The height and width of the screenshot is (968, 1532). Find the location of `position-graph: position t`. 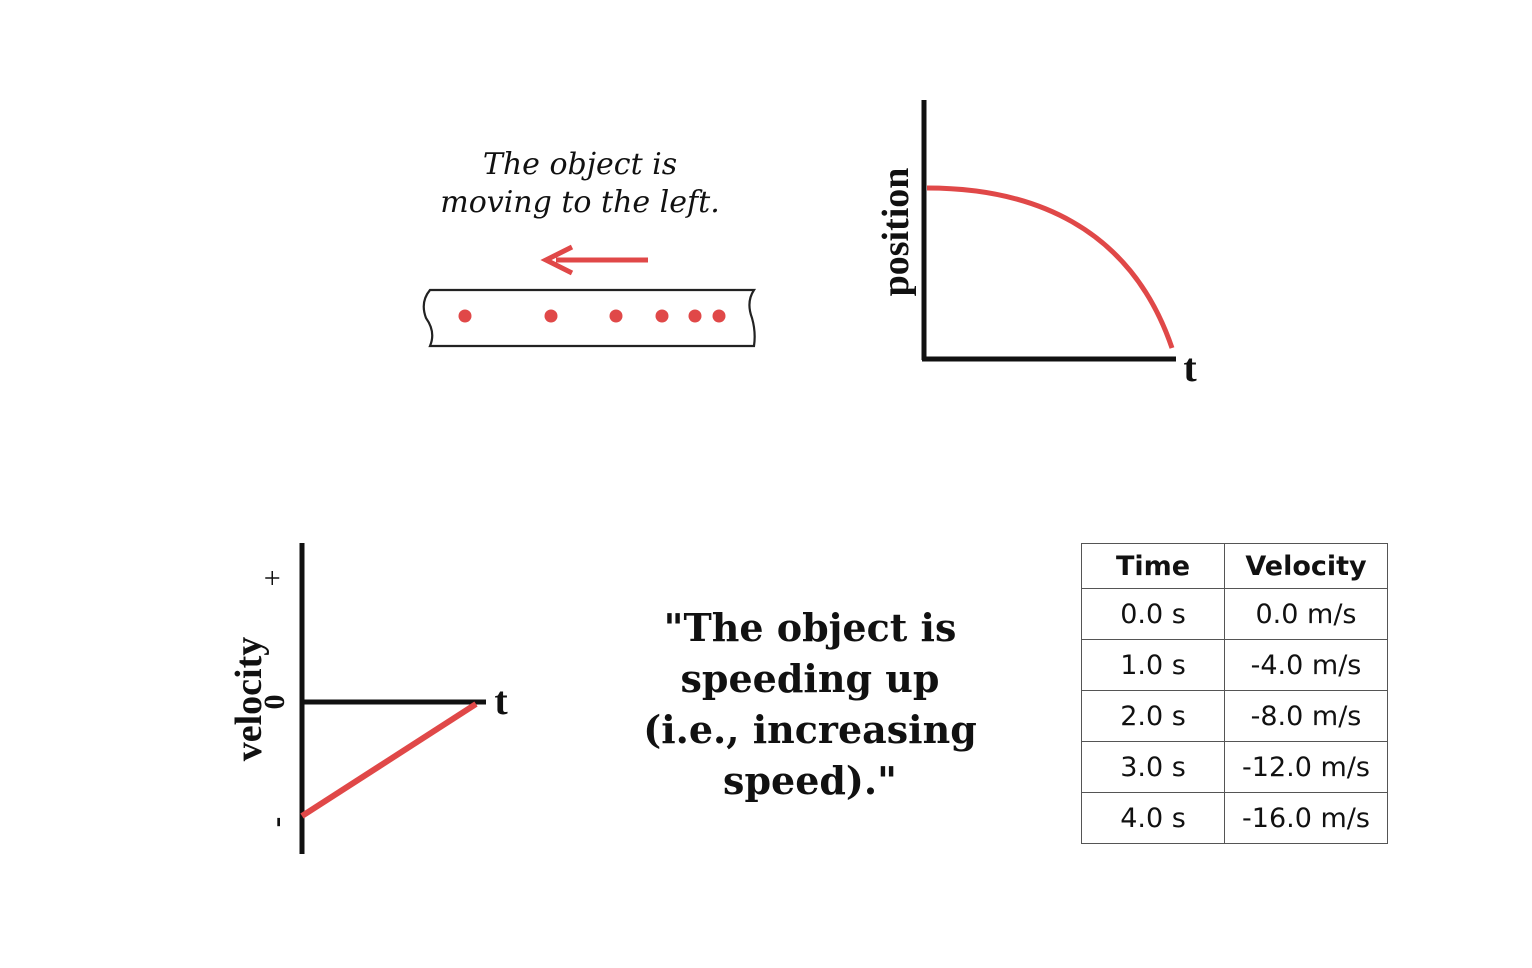

position-graph: position t is located at coordinates (1036, 245).